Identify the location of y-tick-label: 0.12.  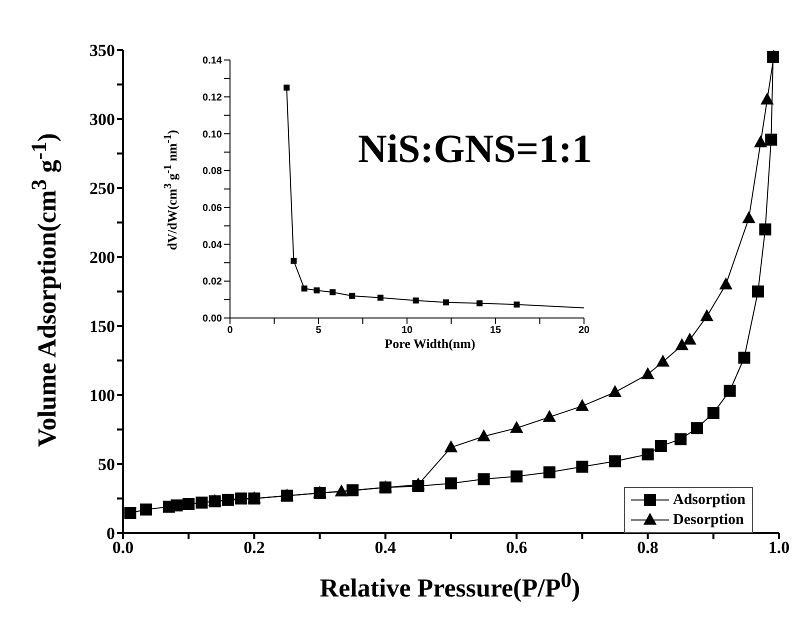
(212, 98).